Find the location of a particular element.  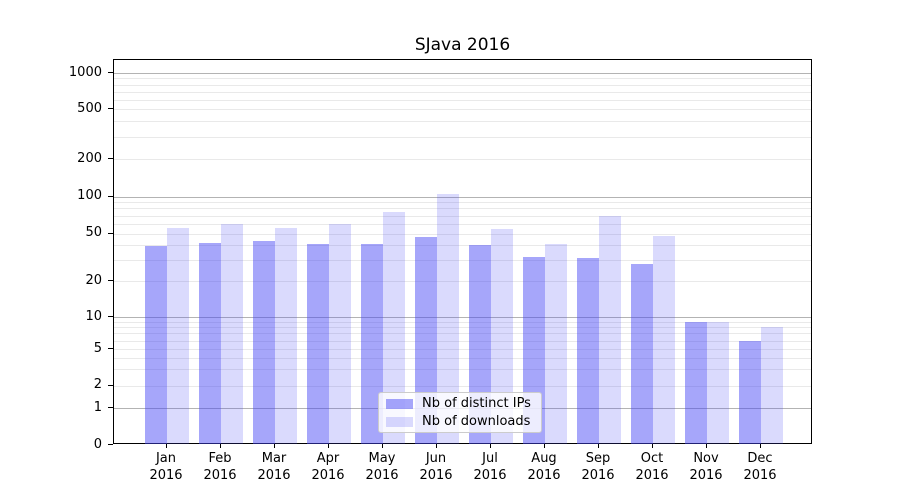

y-tick-label: 0 is located at coordinates (97, 444).